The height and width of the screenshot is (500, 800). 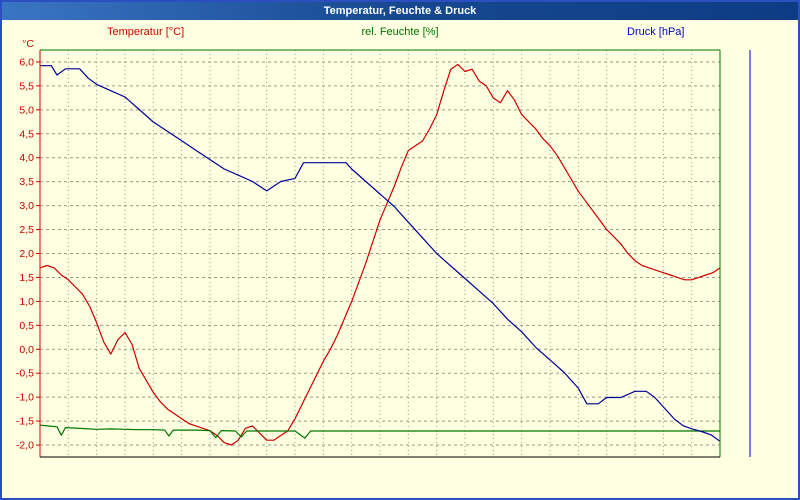 What do you see at coordinates (25, 422) in the screenshot?
I see `svg-text: -1,5` at bounding box center [25, 422].